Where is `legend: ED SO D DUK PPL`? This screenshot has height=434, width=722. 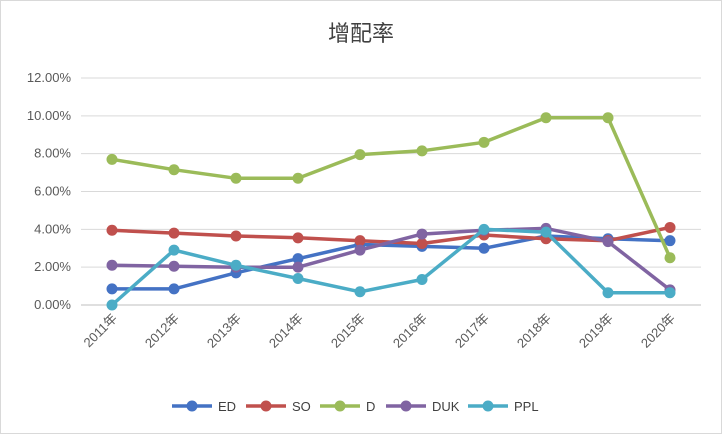 legend: ED SO D DUK PPL is located at coordinates (355, 406).